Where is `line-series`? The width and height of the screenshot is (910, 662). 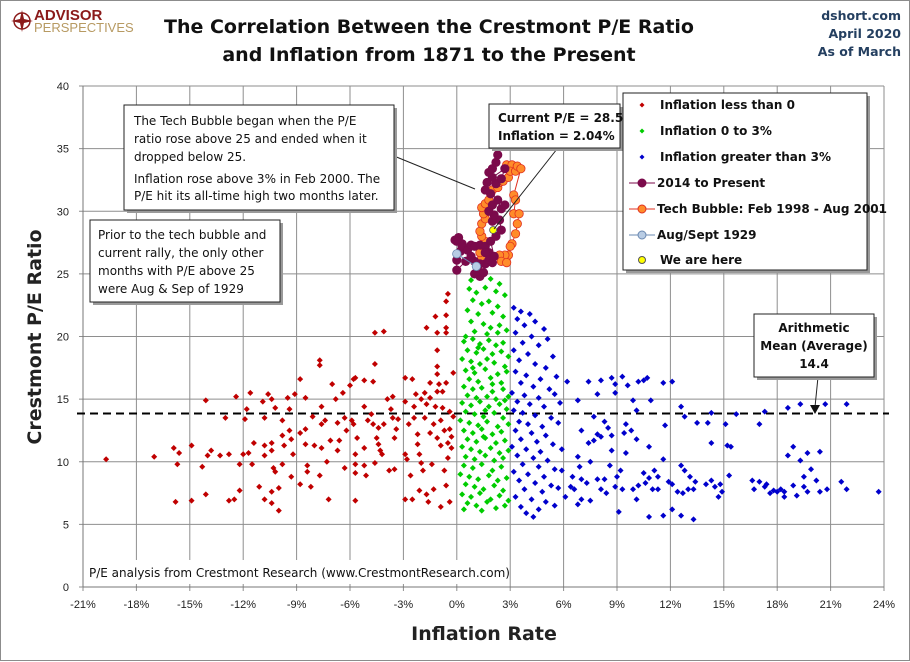 line-series is located at coordinates (488, 215).